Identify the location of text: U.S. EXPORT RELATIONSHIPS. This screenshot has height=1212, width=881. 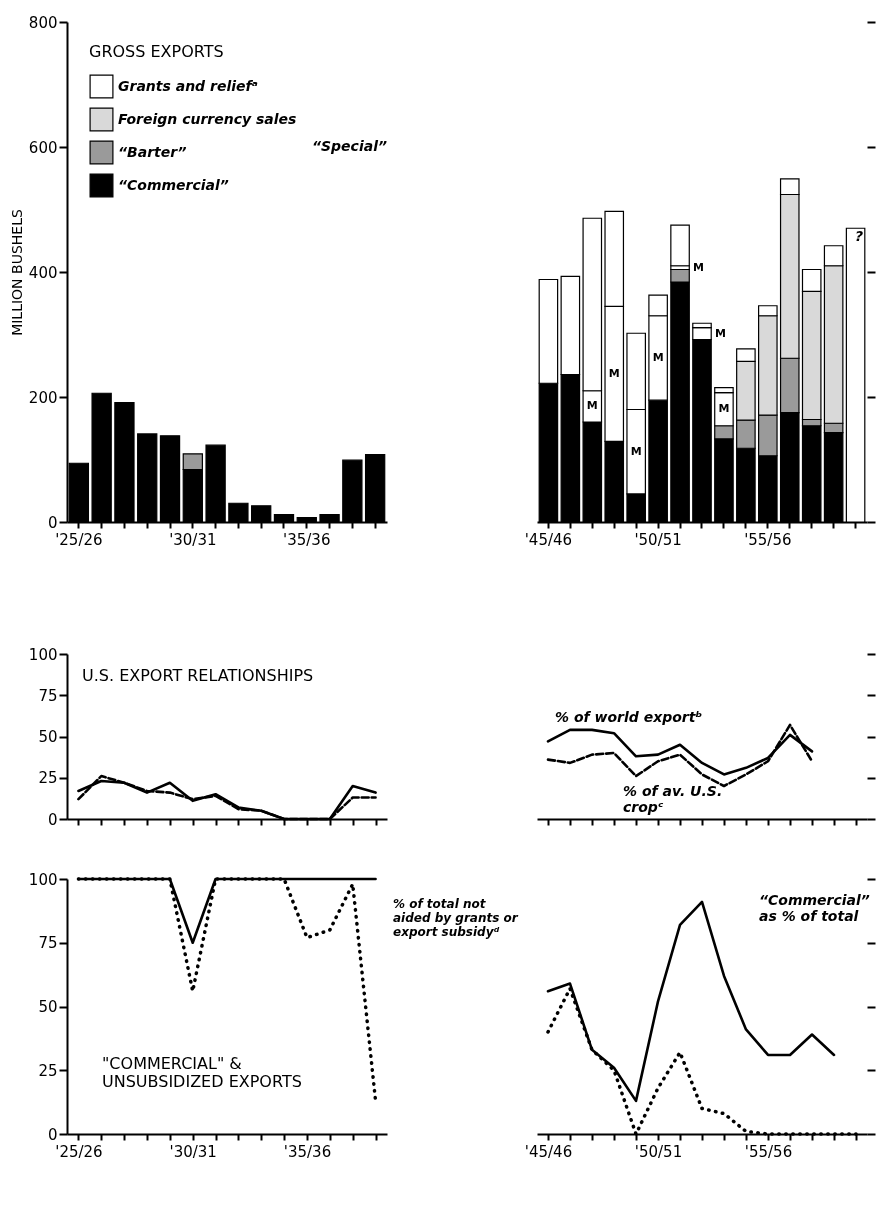
(198, 675).